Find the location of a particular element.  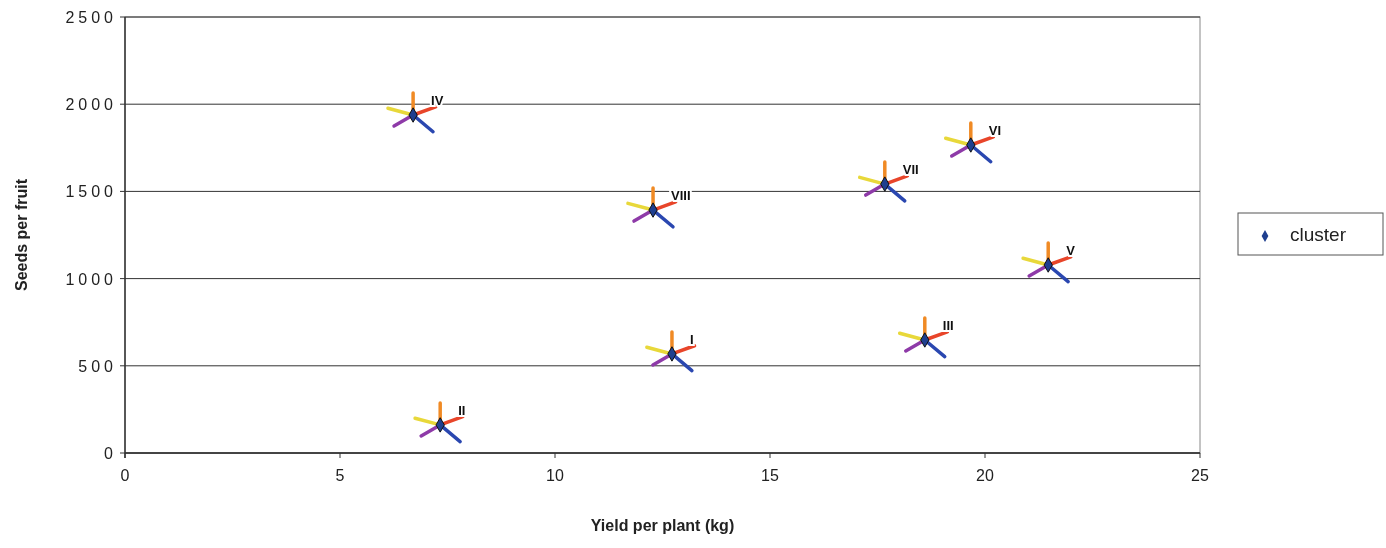

annotation: I is located at coordinates (691, 339).